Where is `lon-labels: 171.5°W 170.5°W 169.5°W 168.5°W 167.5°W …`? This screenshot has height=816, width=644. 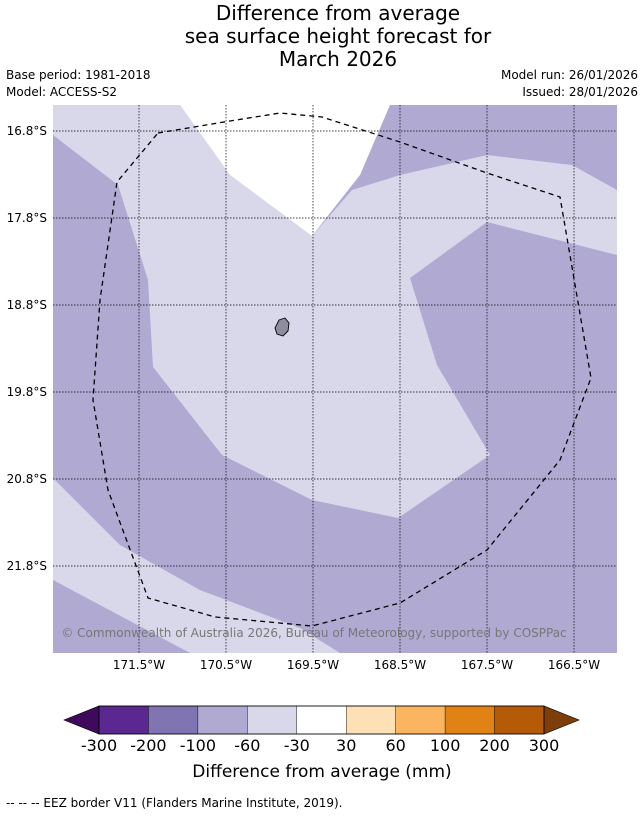 lon-labels: 171.5°W 170.5°W 169.5°W 168.5°W 167.5°W … is located at coordinates (356, 665).